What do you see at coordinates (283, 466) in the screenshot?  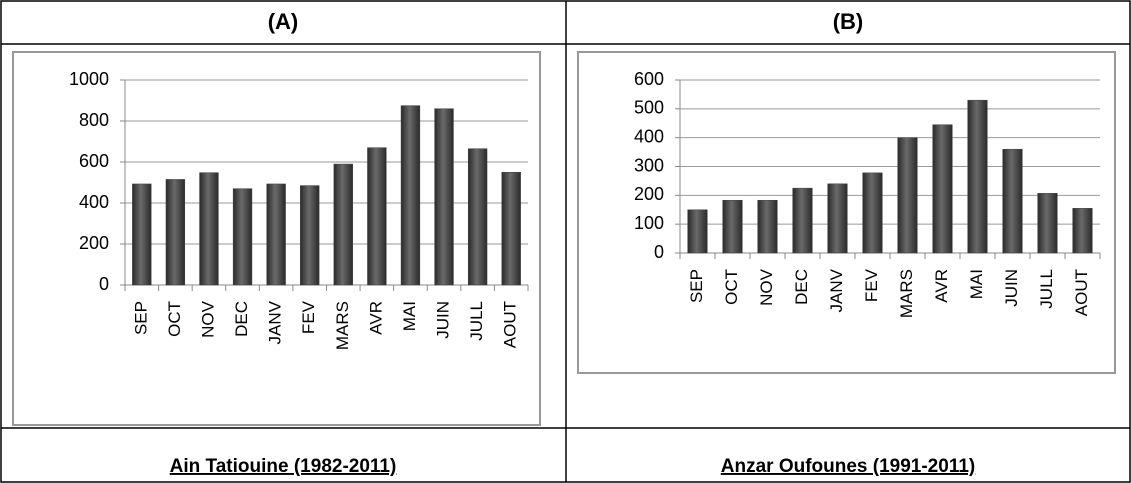 I see `panel-caption: Ain Tatiouine (1982-2011)` at bounding box center [283, 466].